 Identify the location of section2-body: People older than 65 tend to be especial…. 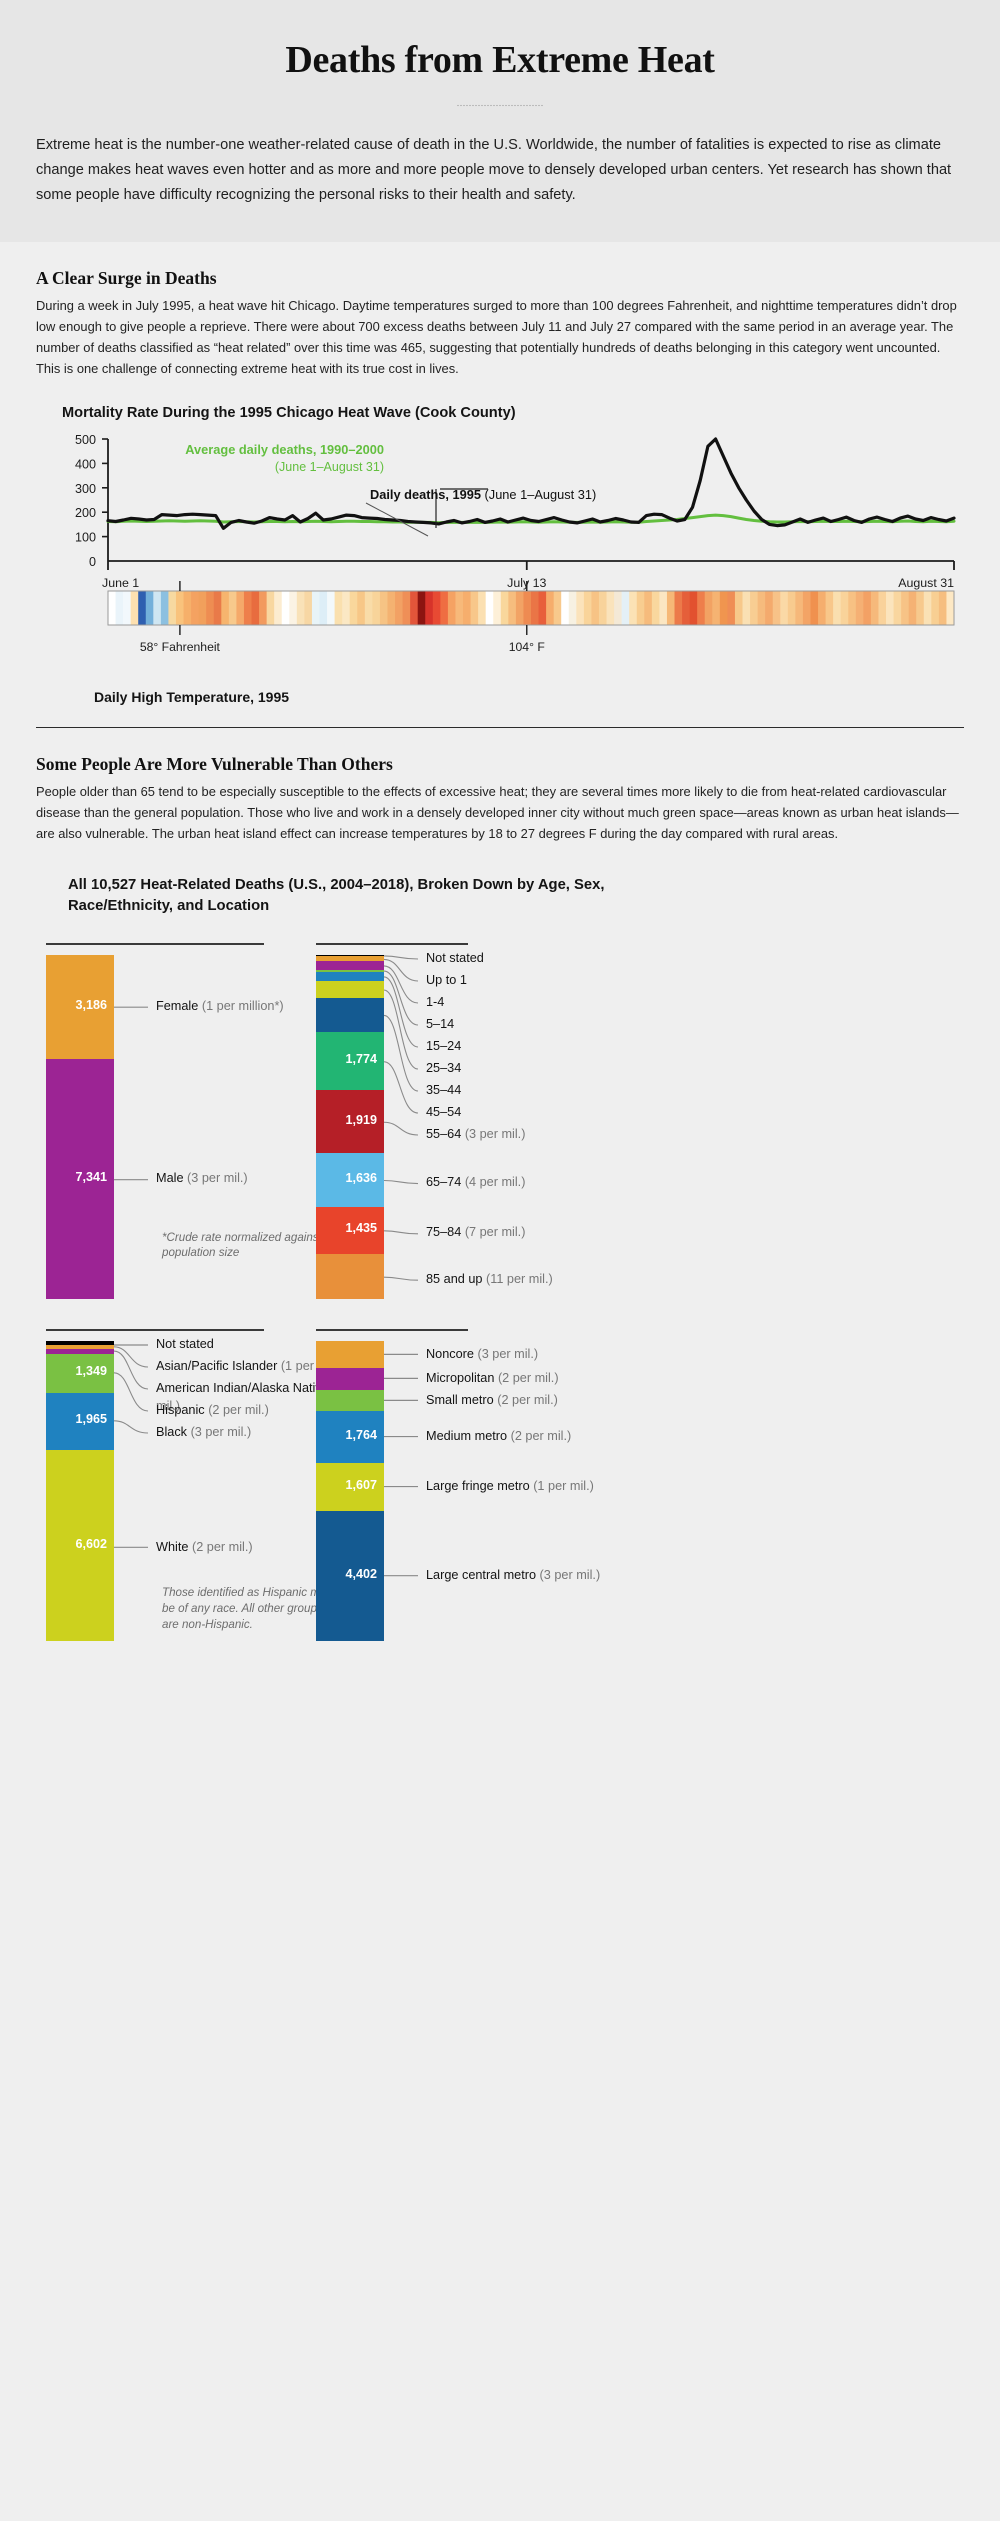
(497, 813).